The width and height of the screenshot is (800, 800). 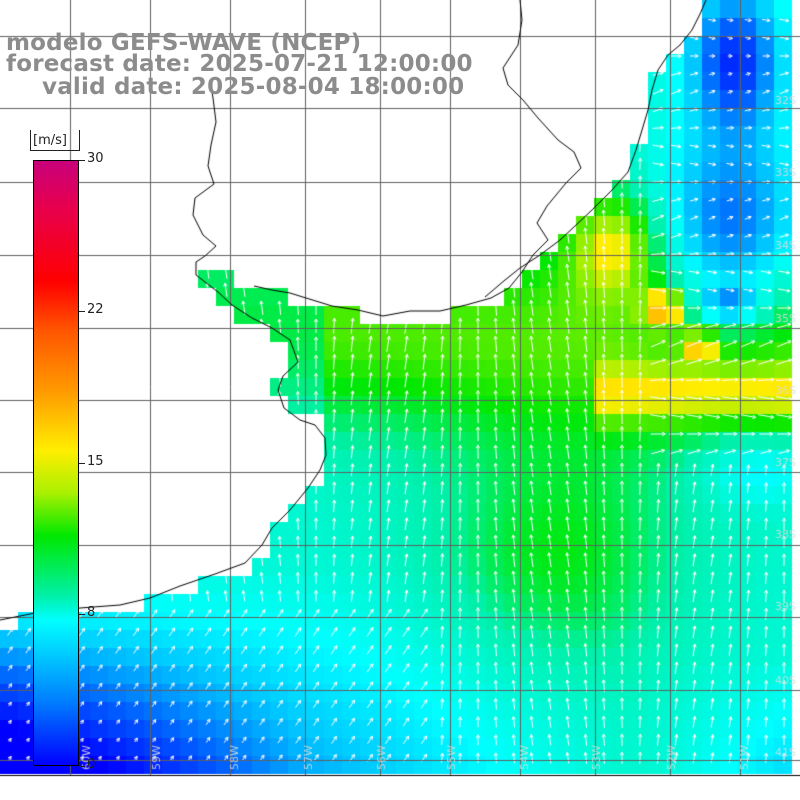 I want to click on colorbar-tick-15: 15, so click(x=95, y=461).